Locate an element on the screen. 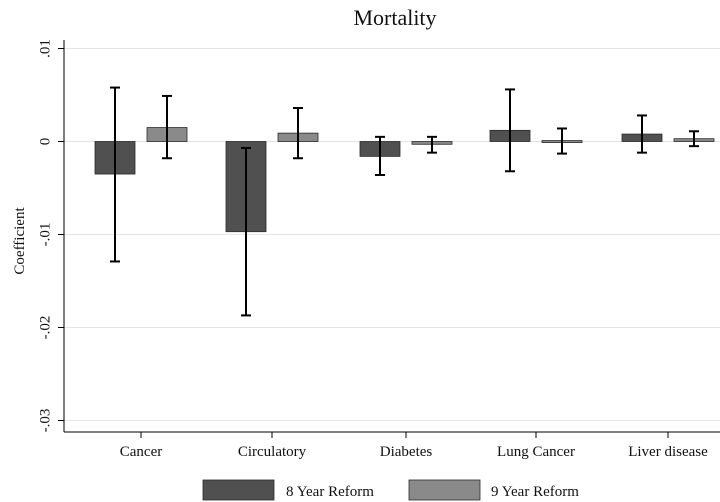 This screenshot has width=720, height=502. legend-label: 8 Year Reform is located at coordinates (330, 492).